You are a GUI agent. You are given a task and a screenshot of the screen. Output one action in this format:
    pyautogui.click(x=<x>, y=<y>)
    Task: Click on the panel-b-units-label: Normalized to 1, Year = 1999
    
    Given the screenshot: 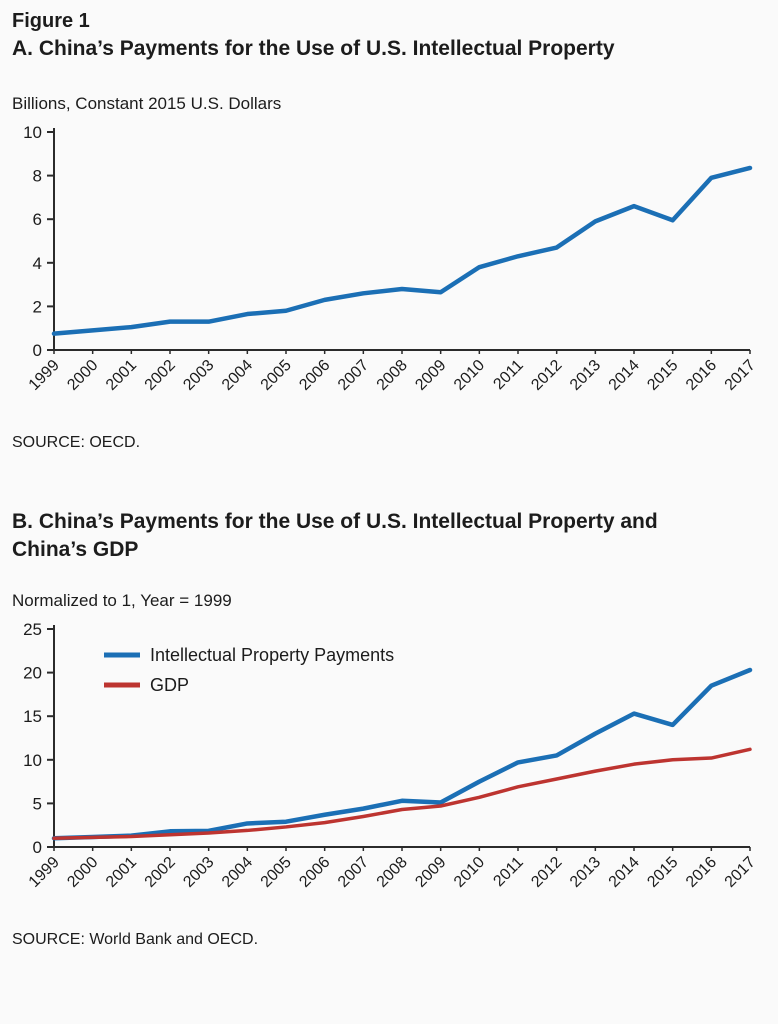 What is the action you would take?
    pyautogui.click(x=122, y=600)
    